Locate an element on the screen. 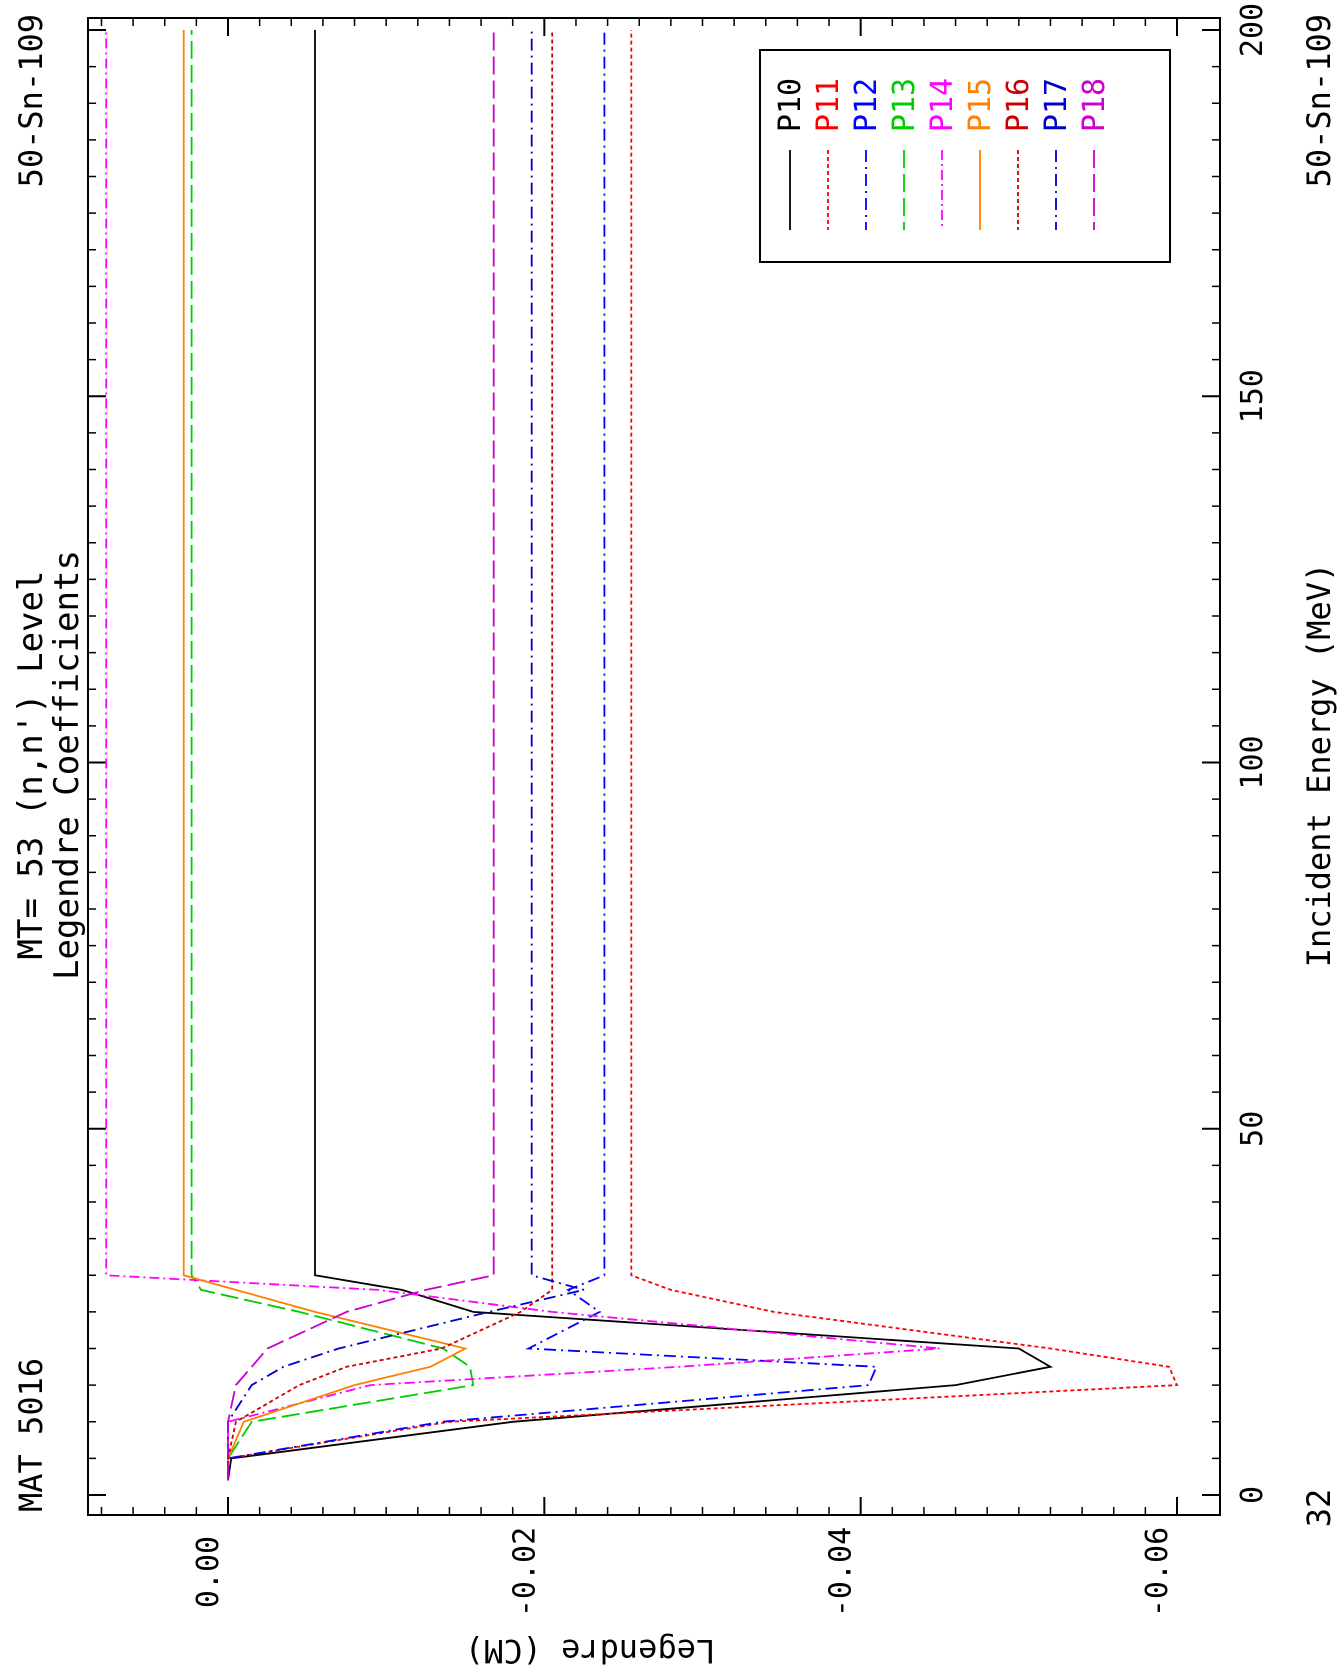 The image size is (1342, 1673). chart-title-line-1: MT= 53 (n,n') Level is located at coordinates (31, 765).